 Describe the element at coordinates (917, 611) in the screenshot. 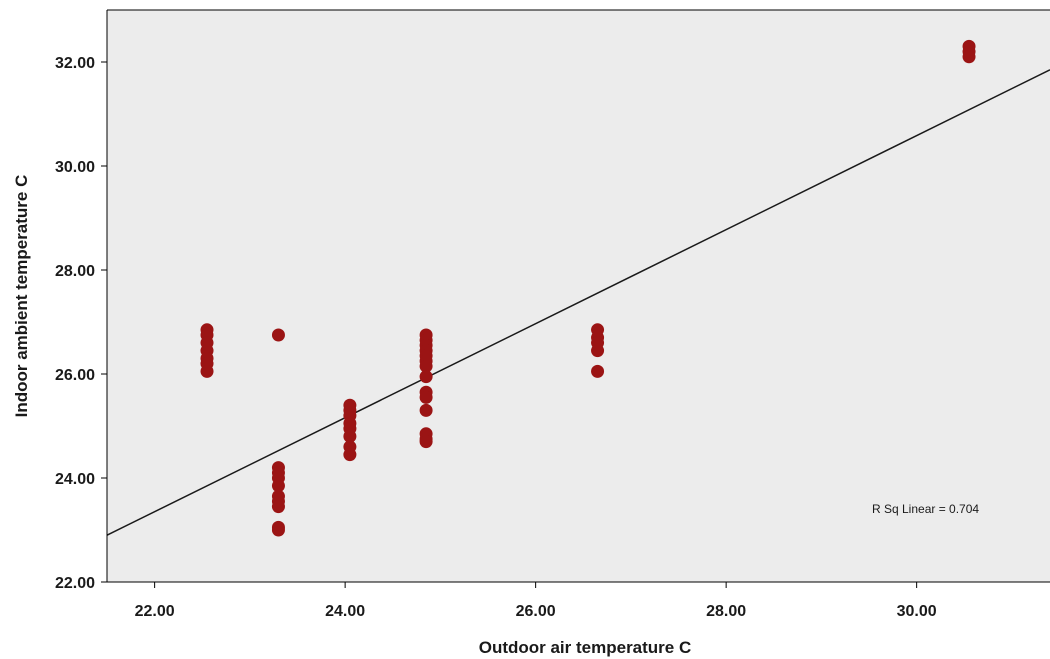

I see `x-tick-label: 30.00` at that location.